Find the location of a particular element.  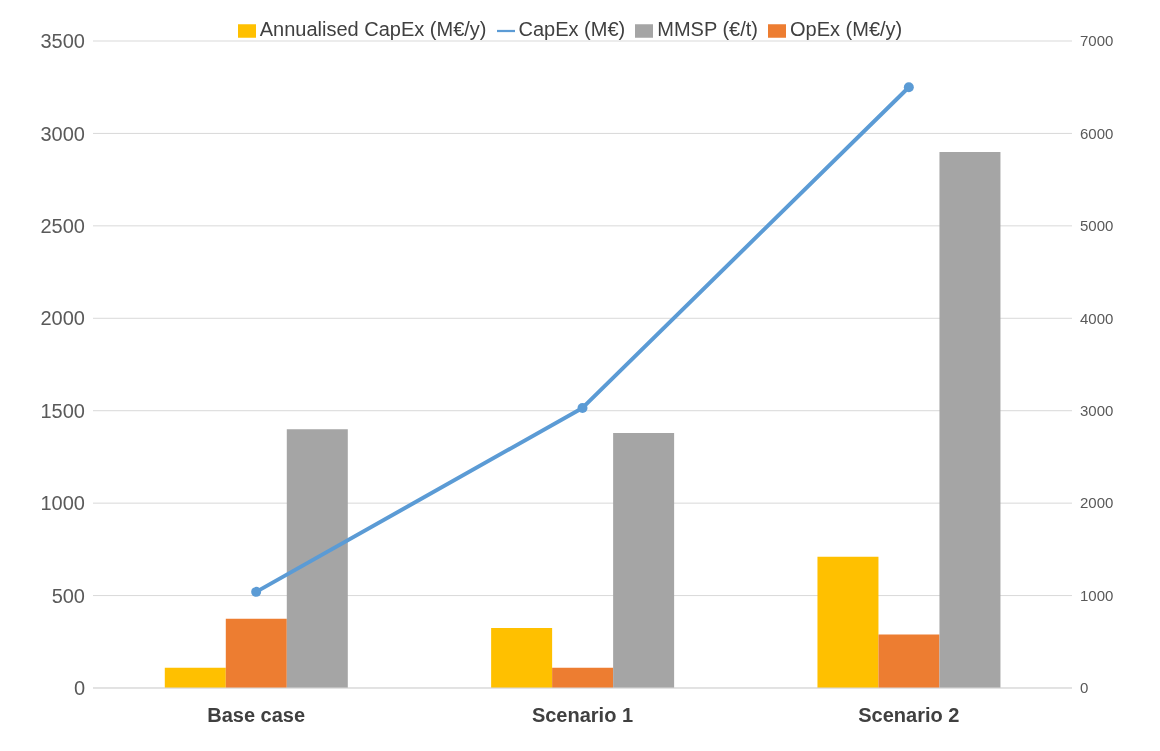

legend-label: MMSP (€/t) is located at coordinates (707, 29).